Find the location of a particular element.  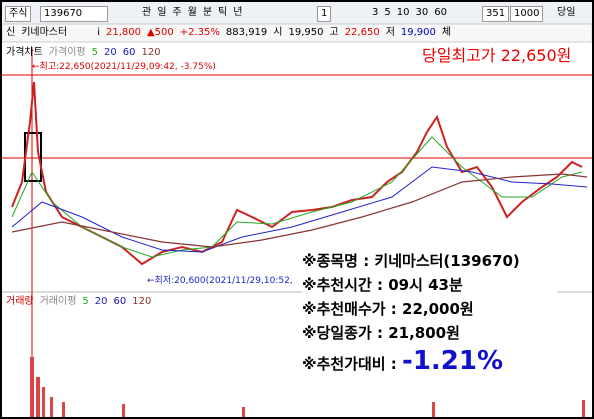

quote-flag: 신 is located at coordinates (11, 32).